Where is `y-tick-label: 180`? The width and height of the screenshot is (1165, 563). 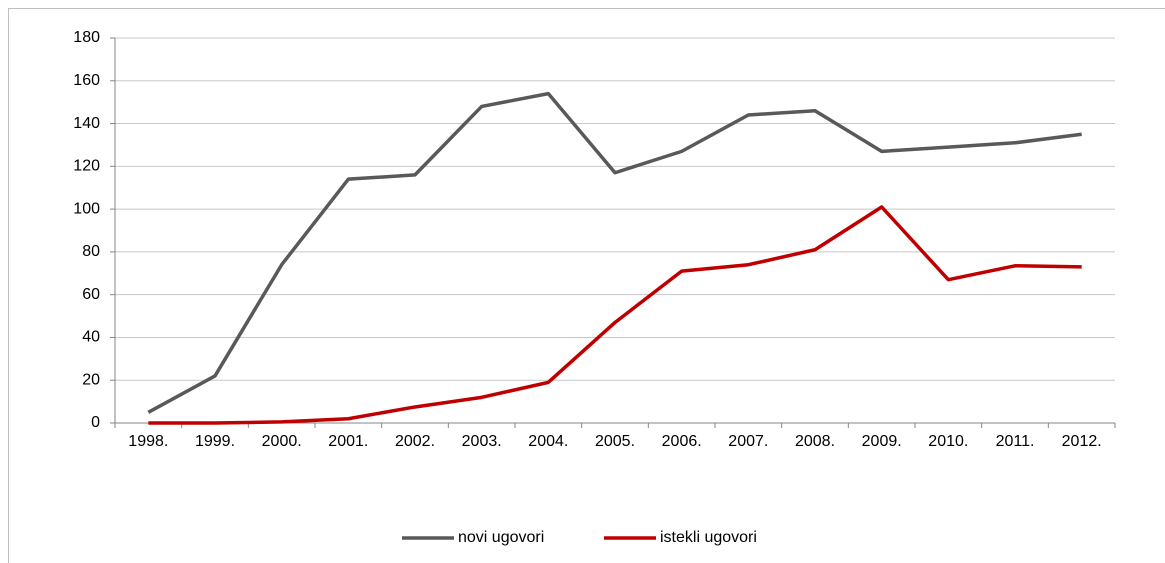
y-tick-label: 180 is located at coordinates (86, 37).